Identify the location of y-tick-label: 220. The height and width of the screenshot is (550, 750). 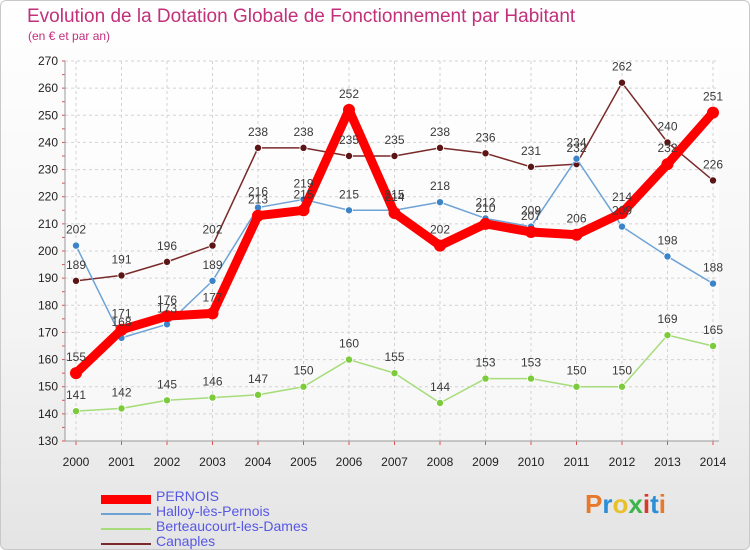
(48, 197).